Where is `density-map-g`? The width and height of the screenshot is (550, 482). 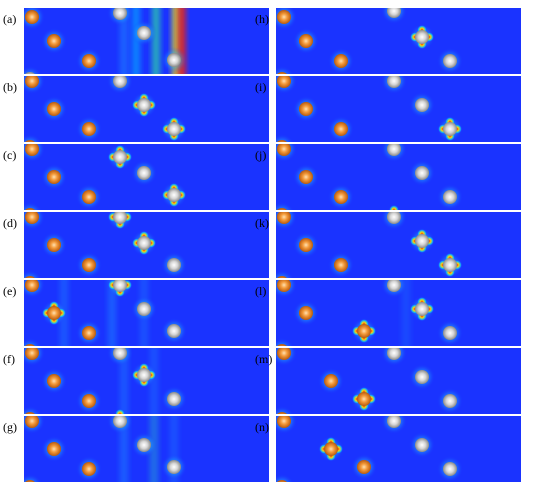
density-map-g is located at coordinates (146, 449).